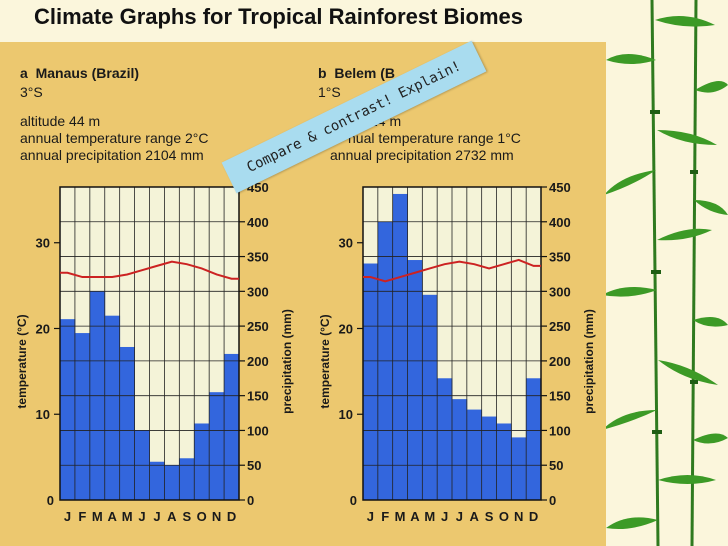 This screenshot has height=546, width=728. What do you see at coordinates (31, 92) in the screenshot?
I see `chart-a-latitude: 3°S` at bounding box center [31, 92].